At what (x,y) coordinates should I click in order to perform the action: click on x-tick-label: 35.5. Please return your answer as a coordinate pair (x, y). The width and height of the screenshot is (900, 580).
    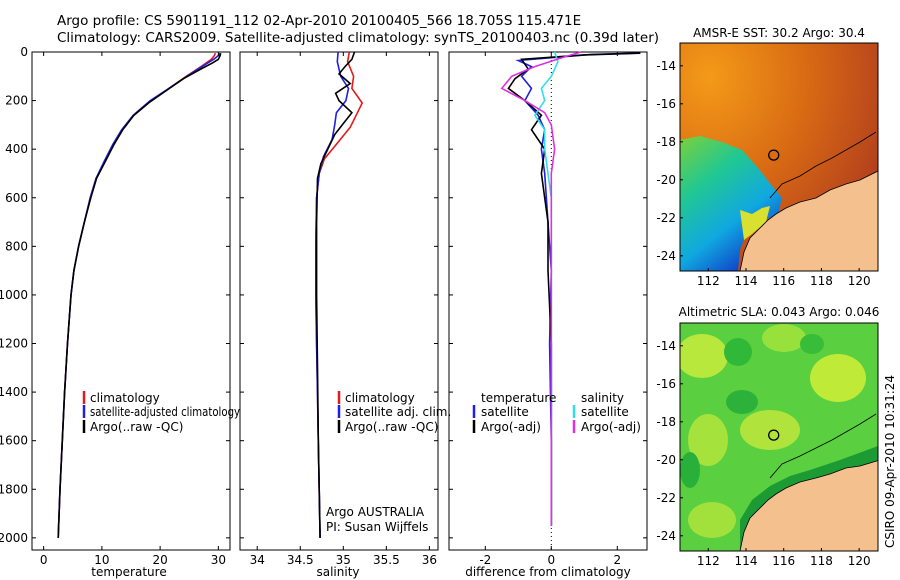
    Looking at the image, I should click on (386, 560).